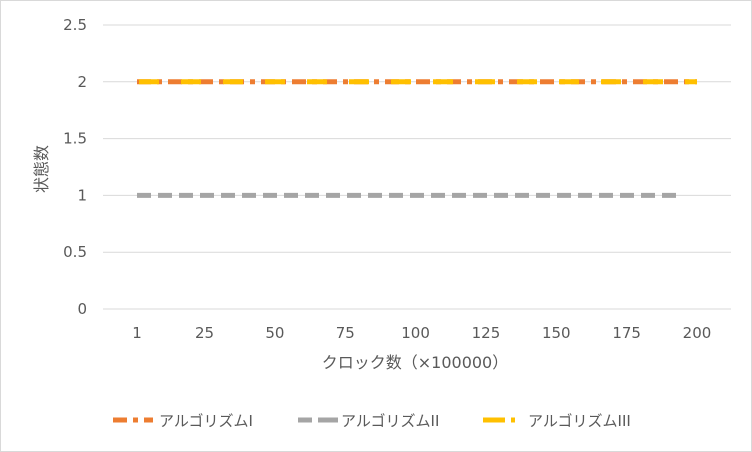 The height and width of the screenshot is (452, 752). What do you see at coordinates (137, 333) in the screenshot?
I see `x-tick-label: 1` at bounding box center [137, 333].